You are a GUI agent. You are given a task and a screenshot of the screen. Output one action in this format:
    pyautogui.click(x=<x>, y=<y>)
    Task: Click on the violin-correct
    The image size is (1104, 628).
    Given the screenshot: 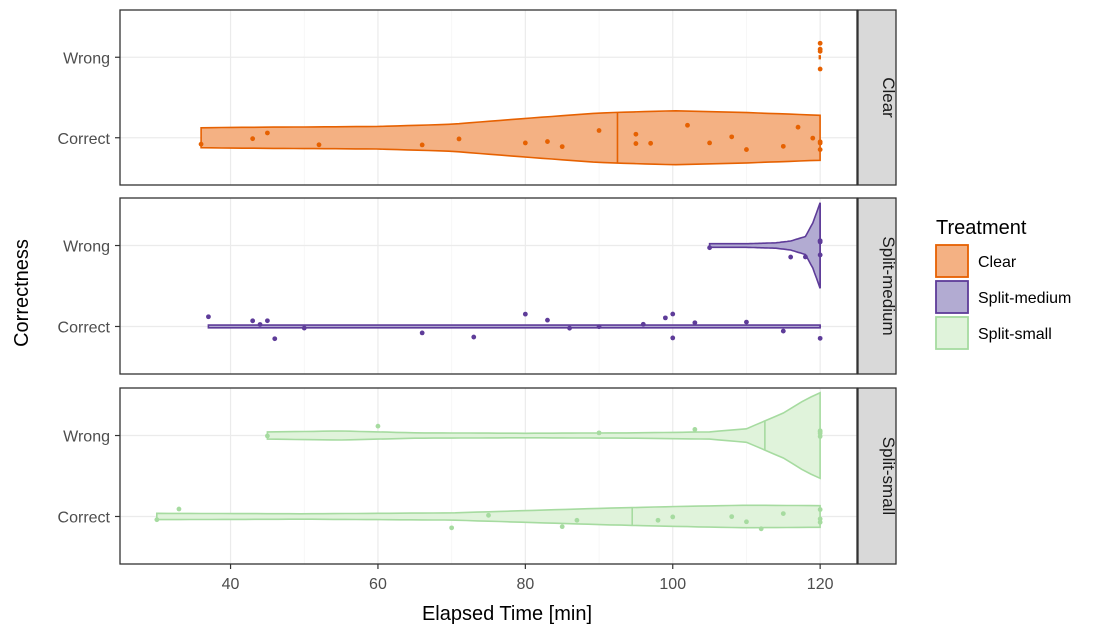 What is the action you would take?
    pyautogui.click(x=510, y=137)
    